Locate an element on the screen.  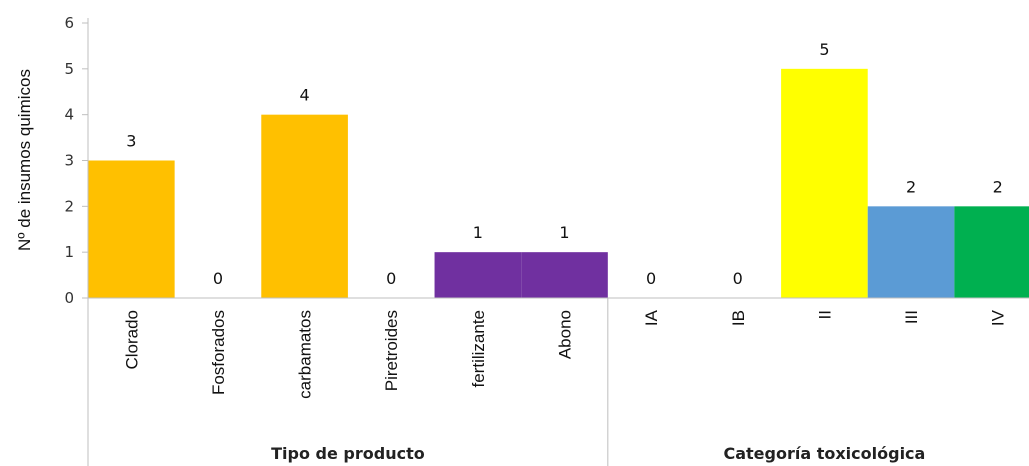
category-label: Fosforados is located at coordinates (218, 352).